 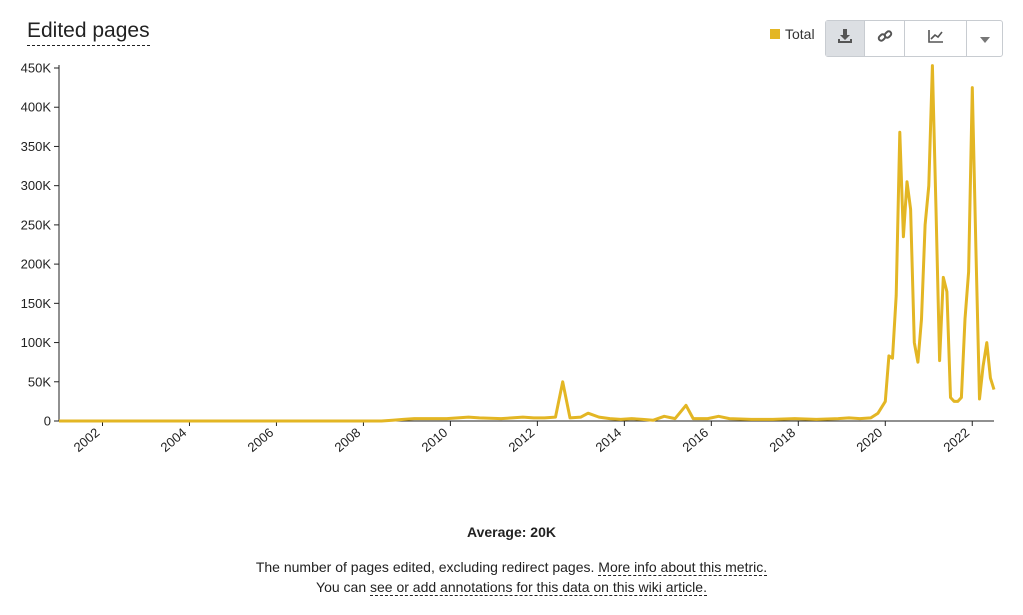 What do you see at coordinates (869, 440) in the screenshot?
I see `x-tick-label: 2020` at bounding box center [869, 440].